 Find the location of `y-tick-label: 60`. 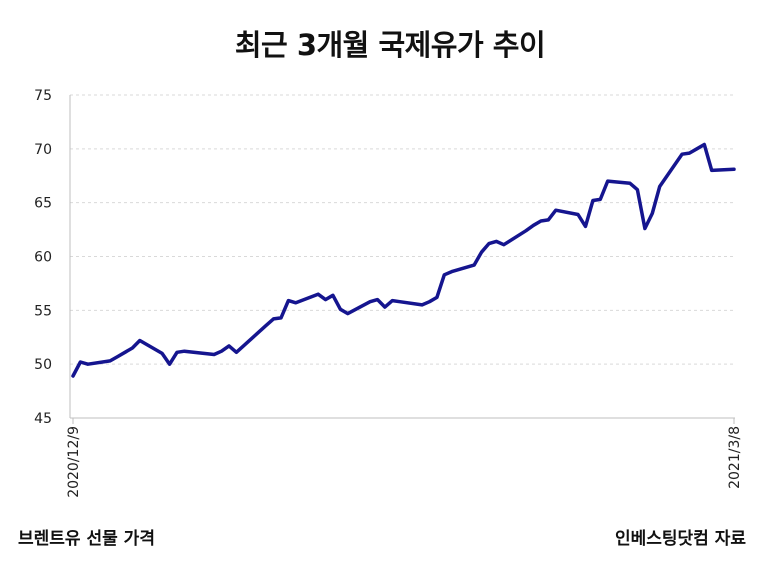

y-tick-label: 60 is located at coordinates (43, 258).